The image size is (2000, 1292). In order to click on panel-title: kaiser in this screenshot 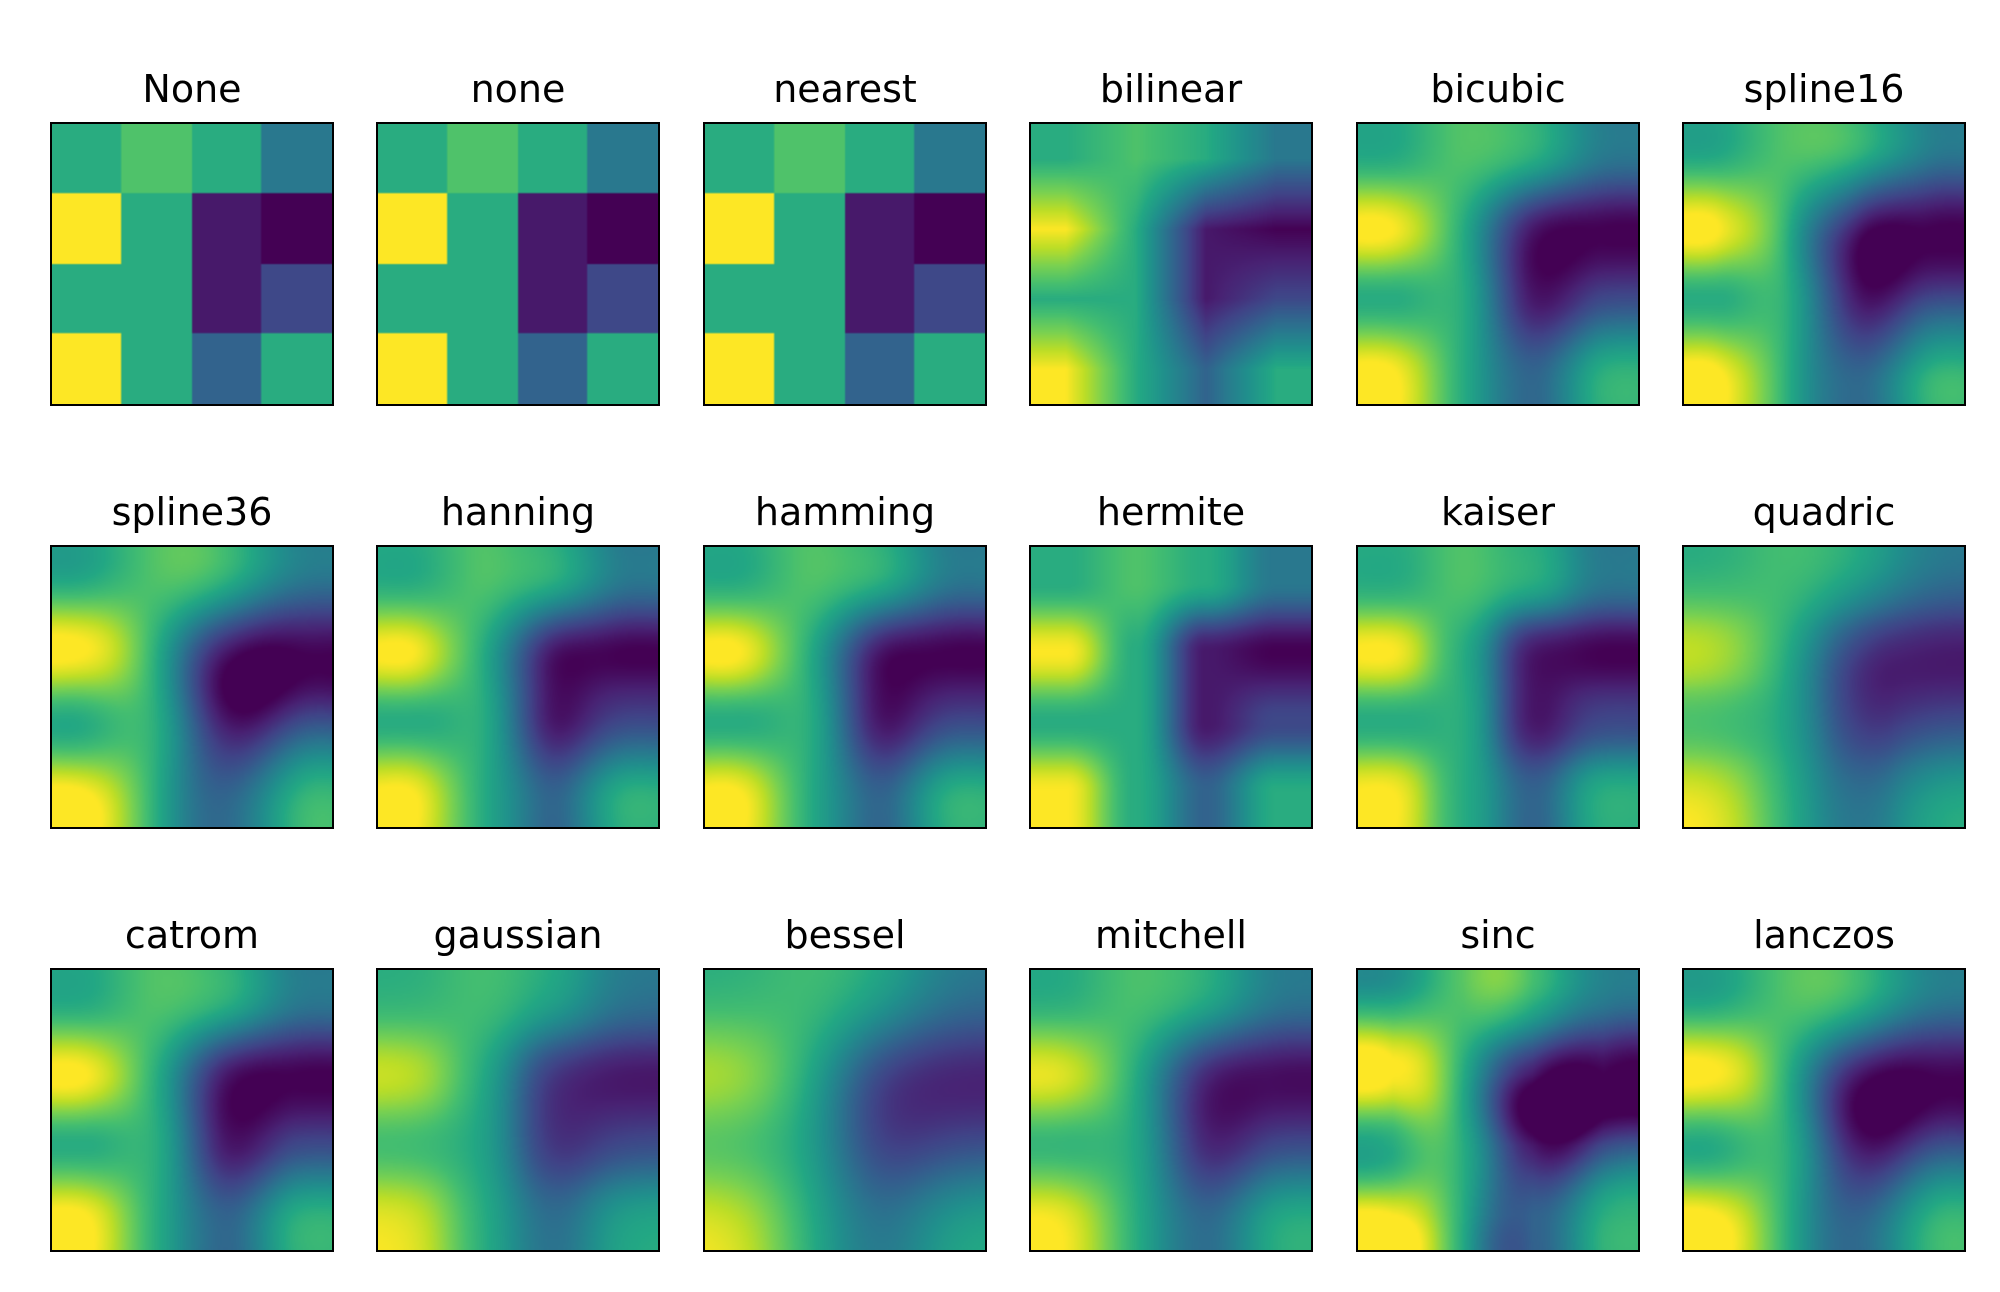, I will do `click(1498, 512)`.